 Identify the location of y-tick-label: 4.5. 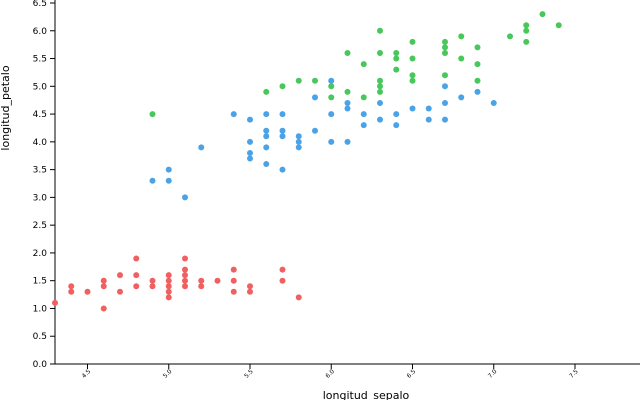
(40, 115).